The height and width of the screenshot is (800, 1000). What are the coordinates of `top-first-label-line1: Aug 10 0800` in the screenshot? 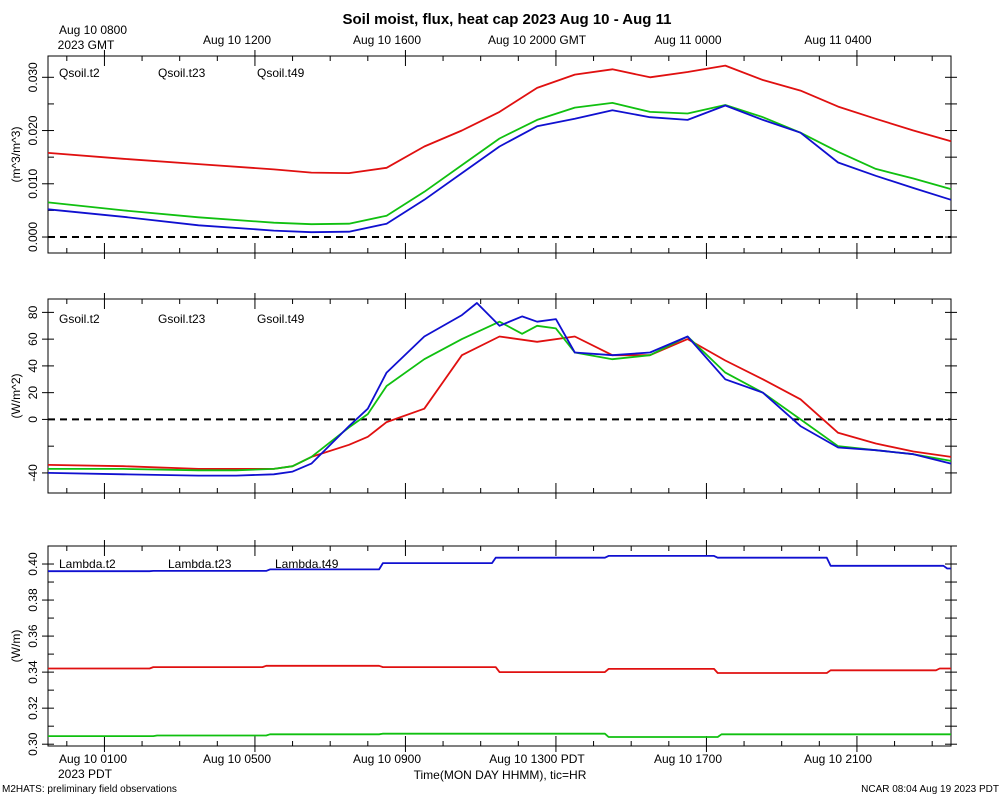 It's located at (93, 30).